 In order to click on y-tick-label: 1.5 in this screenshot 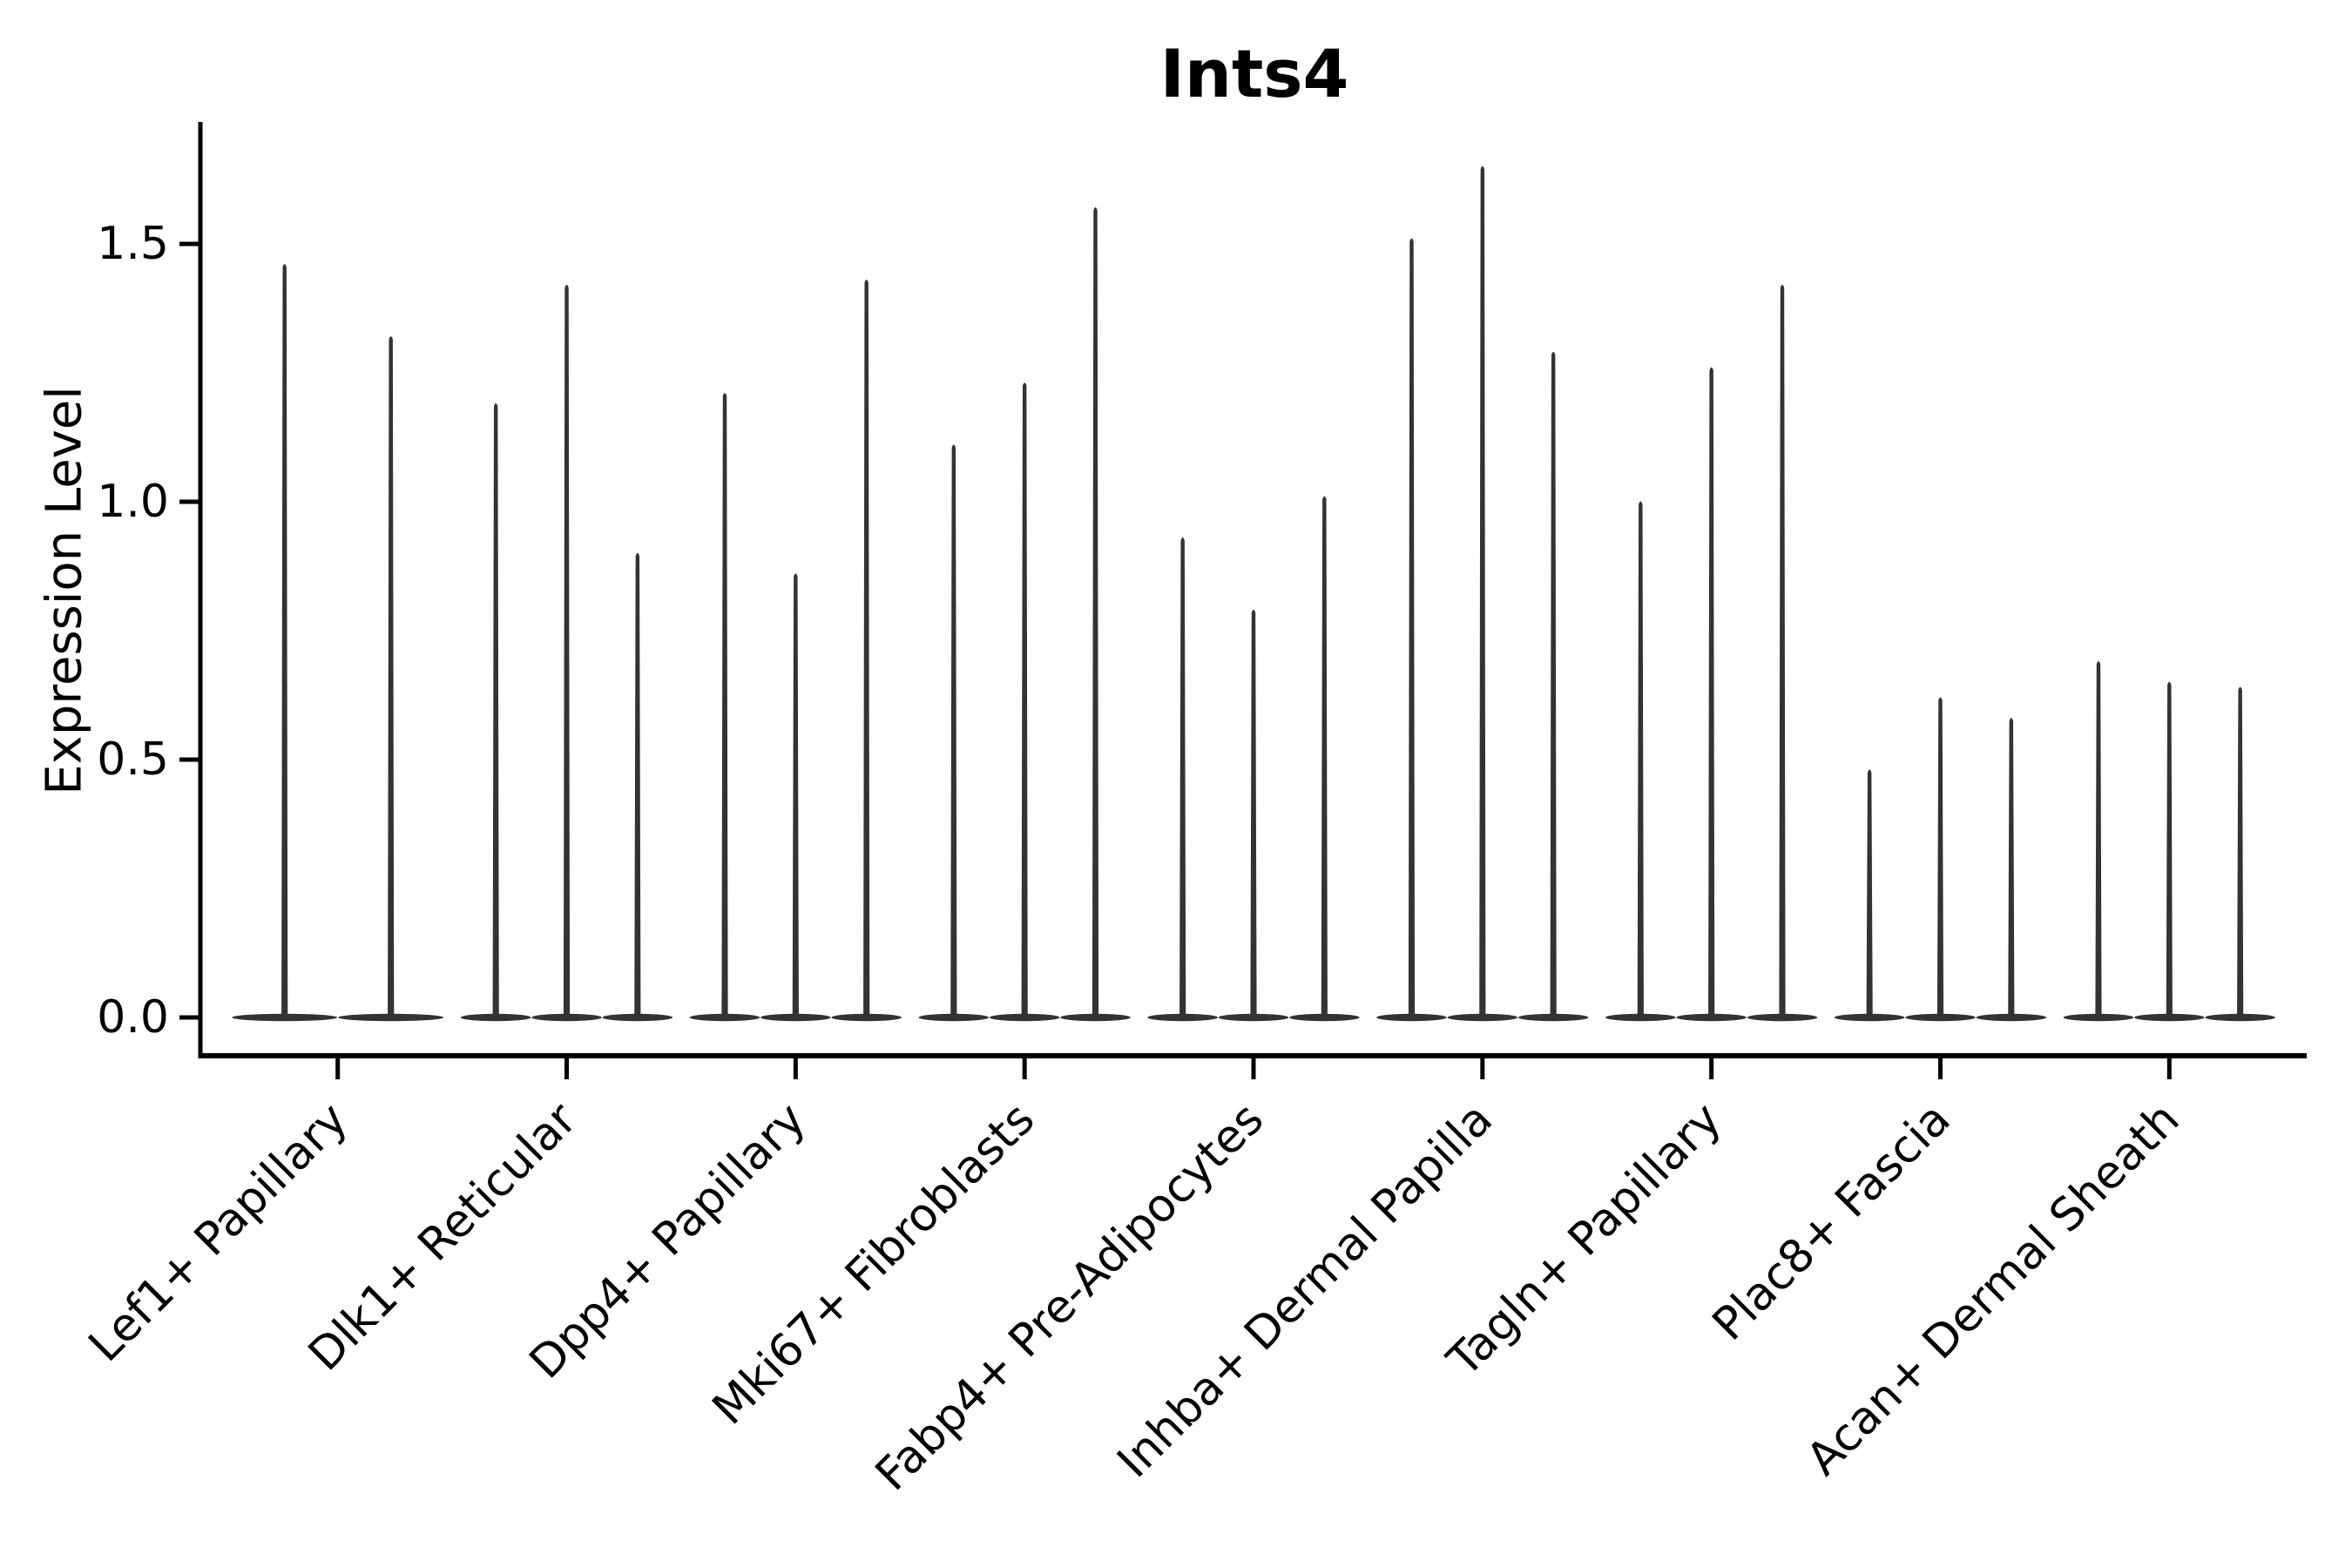, I will do `click(133, 244)`.